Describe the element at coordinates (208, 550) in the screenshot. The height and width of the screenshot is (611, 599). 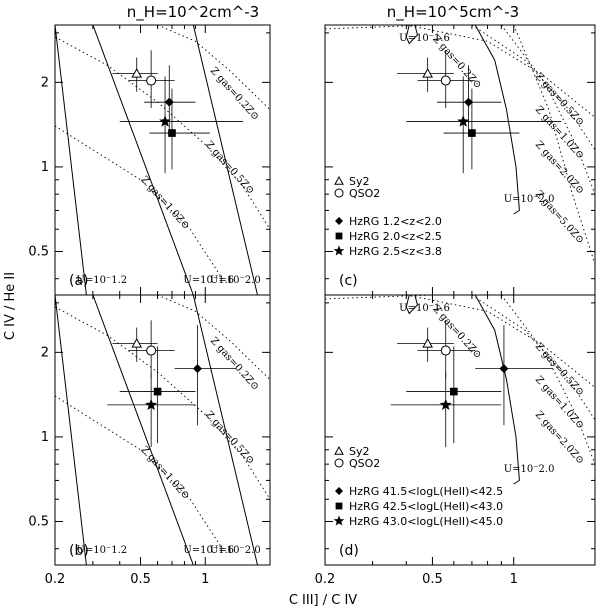
I see `model-label-1: U=10⁻1.6` at that location.